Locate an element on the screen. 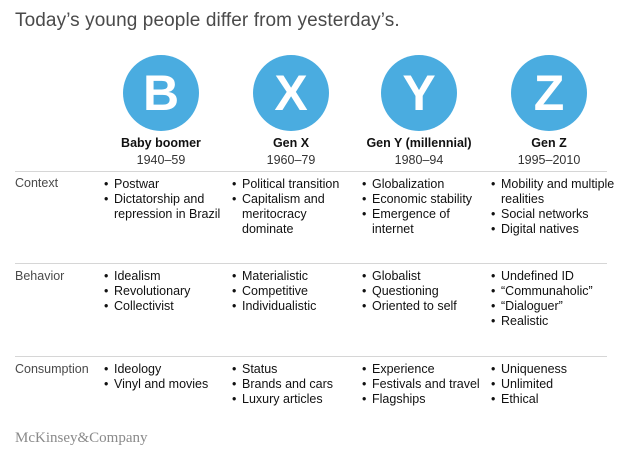  consumption-cell-gen-z: Uniqueness Unlimited Ethical is located at coordinates (553, 384).